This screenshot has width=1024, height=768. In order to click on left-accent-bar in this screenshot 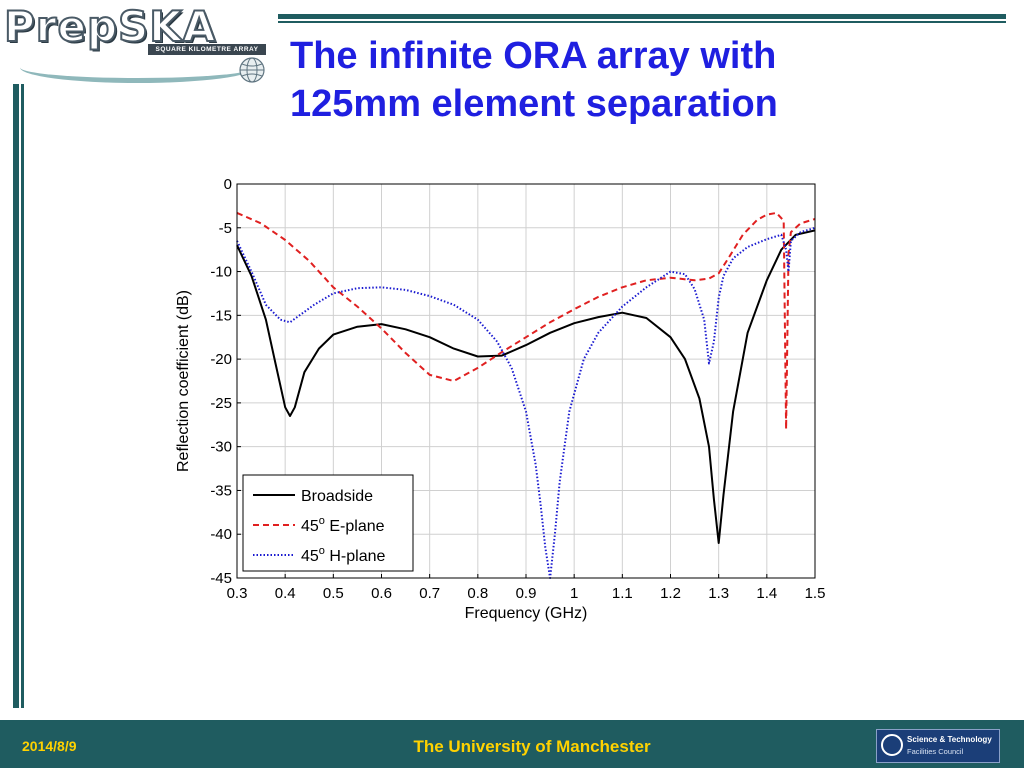, I will do `click(16, 396)`.